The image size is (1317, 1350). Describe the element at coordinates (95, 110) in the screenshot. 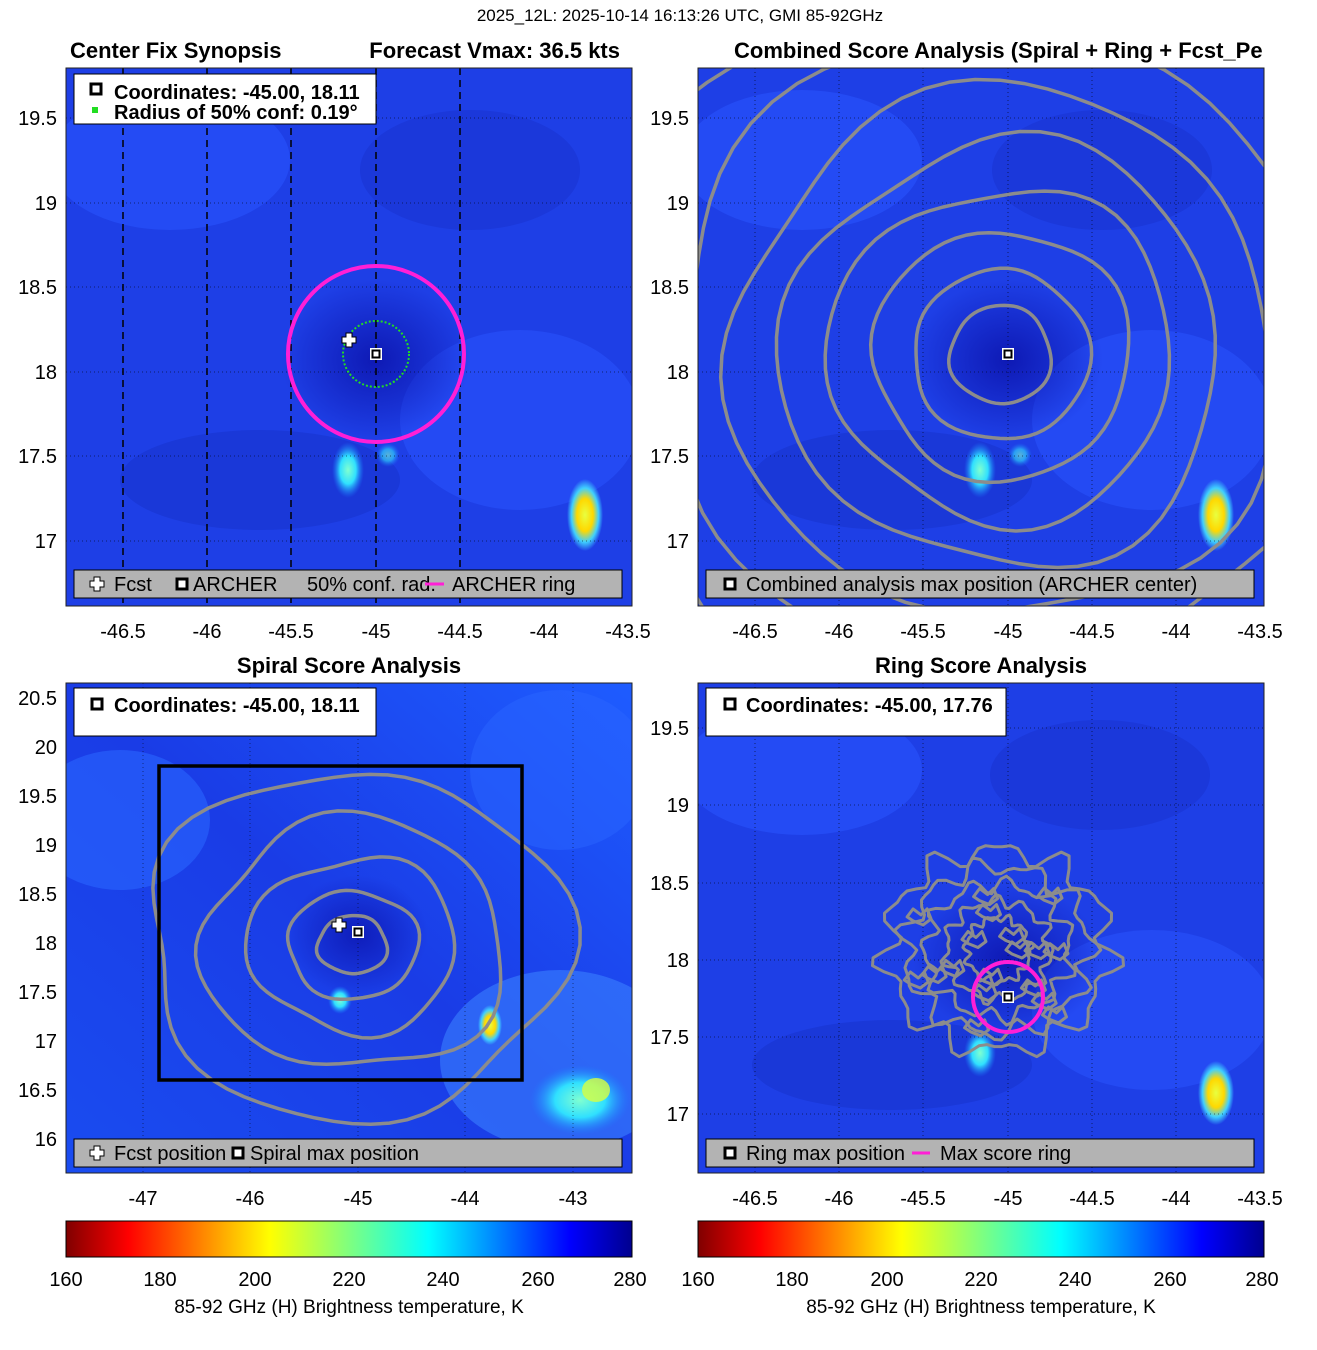

I see `conf-key-icon` at that location.